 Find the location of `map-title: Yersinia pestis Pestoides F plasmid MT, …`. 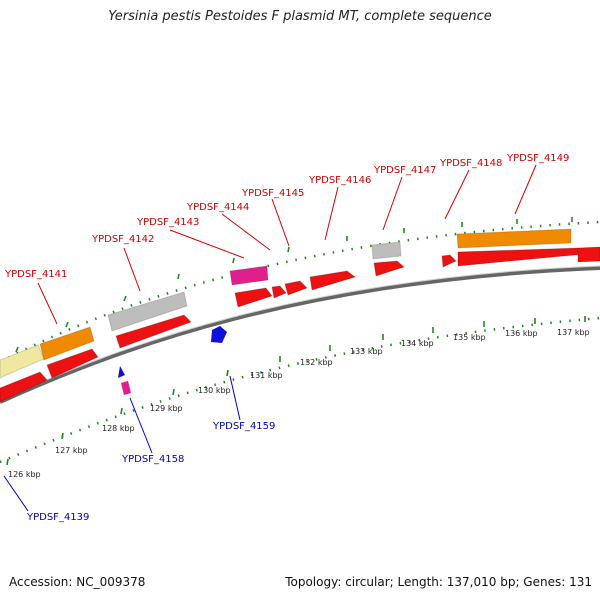

map-title: Yersinia pestis Pestoides F plasmid MT, … is located at coordinates (300, 16).